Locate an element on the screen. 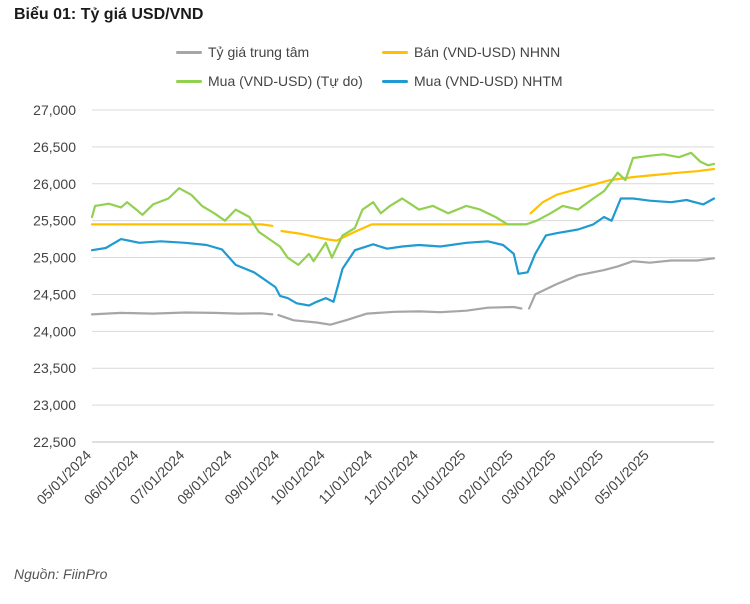 The height and width of the screenshot is (604, 750). legend-label-commercial-bank-buy: Mua (VND-USD) NHTM is located at coordinates (488, 81).